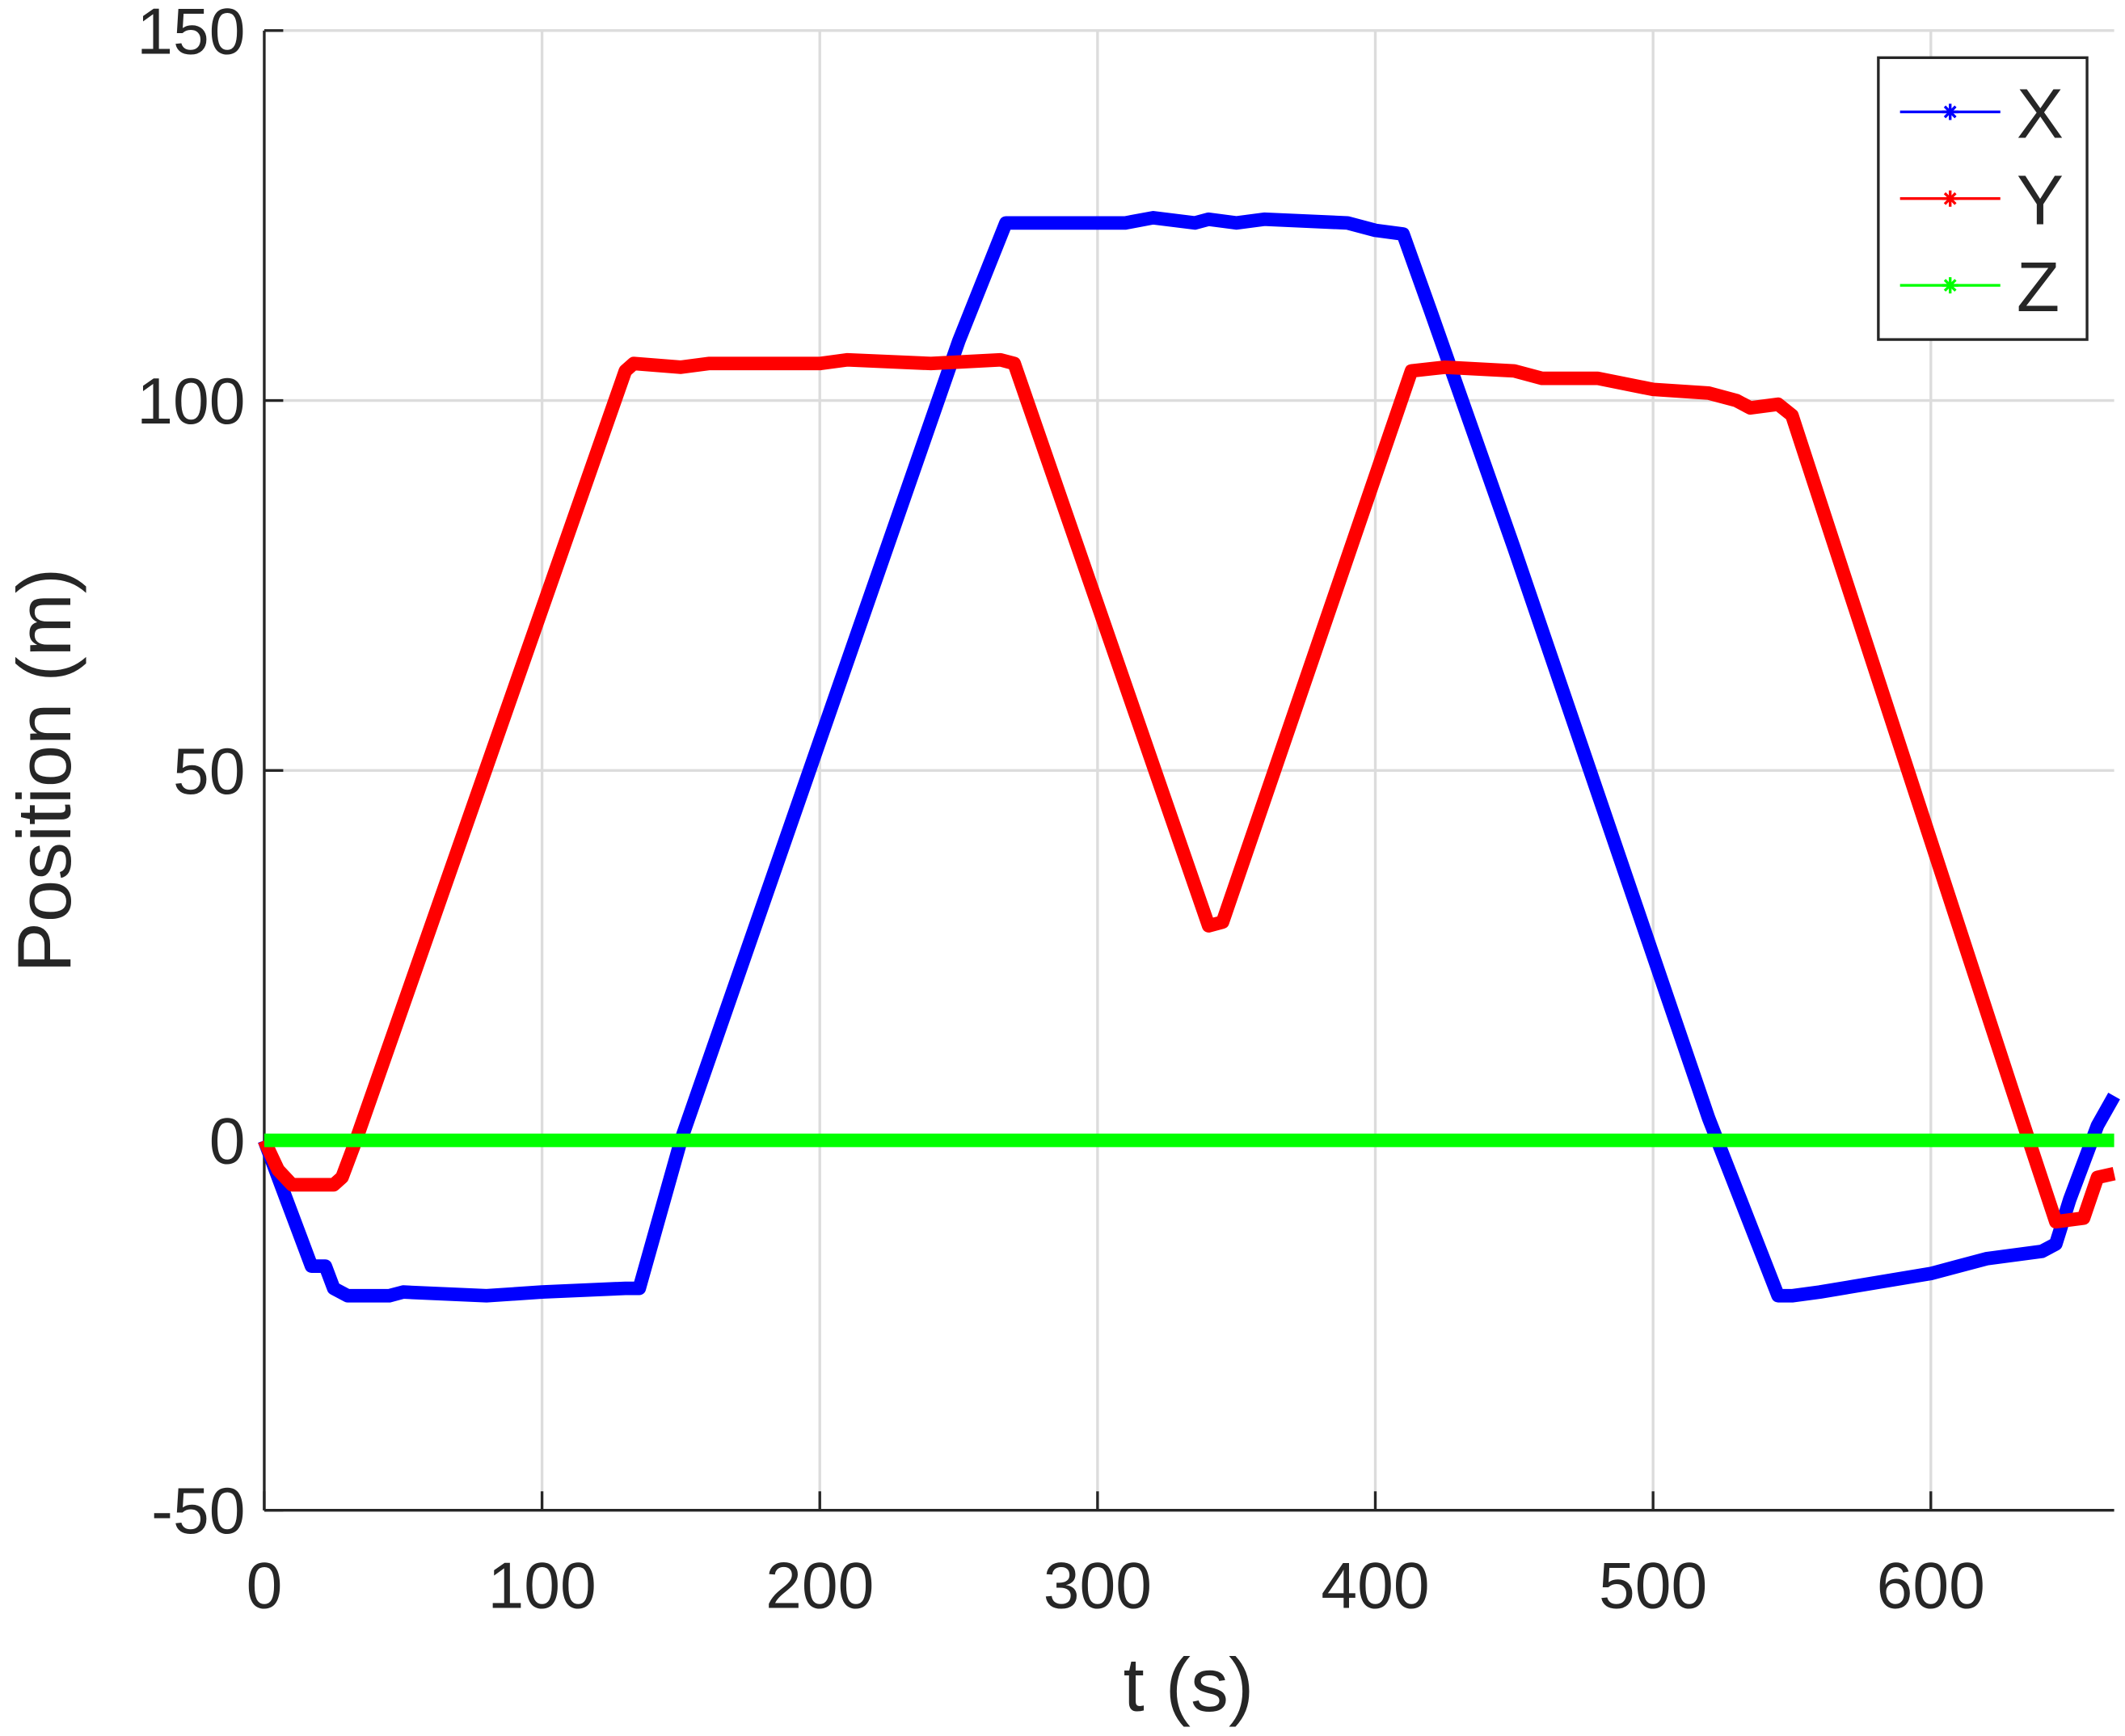  What do you see at coordinates (2040, 113) in the screenshot?
I see `legend-label: X` at bounding box center [2040, 113].